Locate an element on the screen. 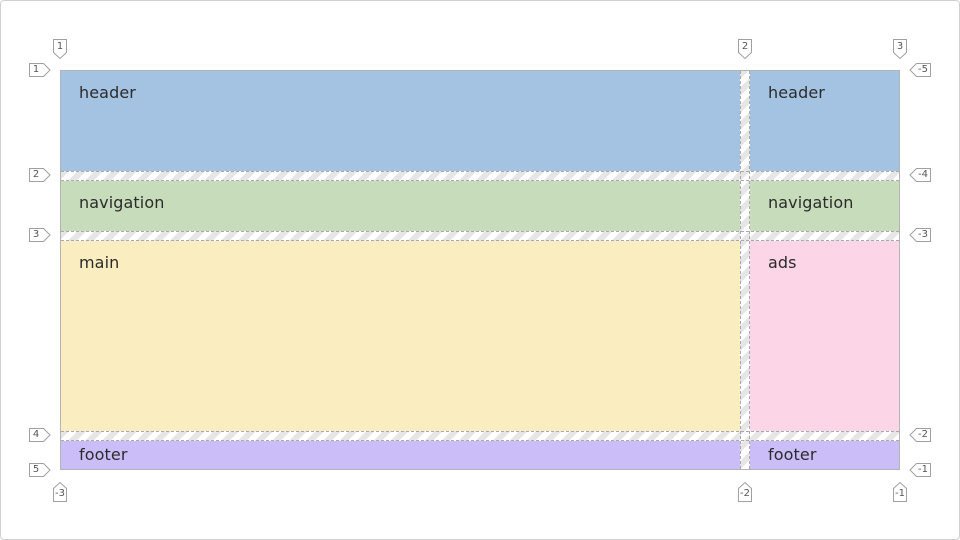 This screenshot has height=540, width=960. row-line-badge: 4 is located at coordinates (39, 435).